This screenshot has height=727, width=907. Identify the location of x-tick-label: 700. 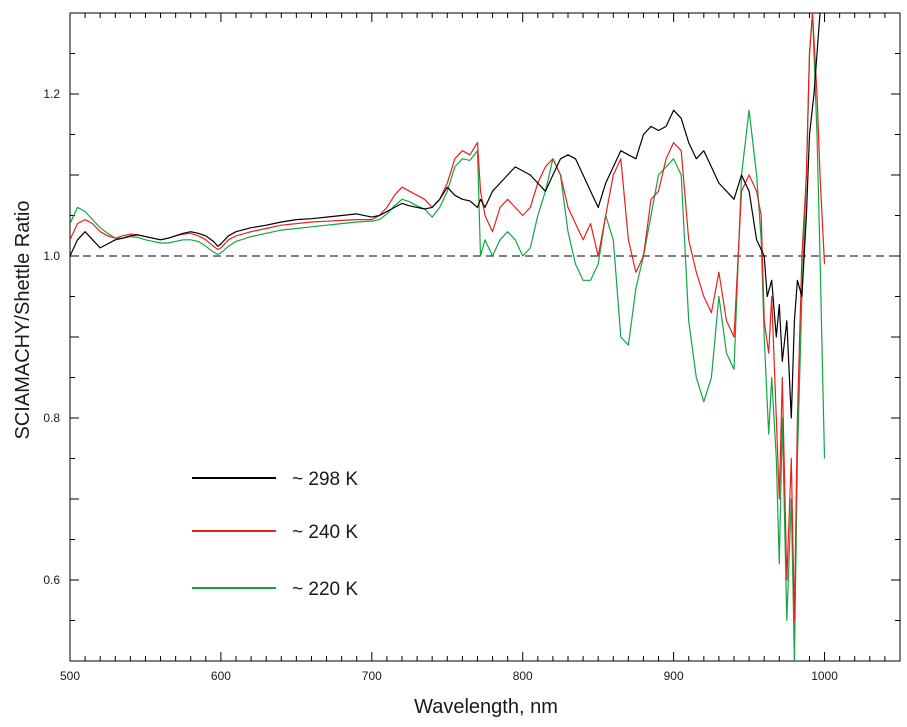
(372, 676).